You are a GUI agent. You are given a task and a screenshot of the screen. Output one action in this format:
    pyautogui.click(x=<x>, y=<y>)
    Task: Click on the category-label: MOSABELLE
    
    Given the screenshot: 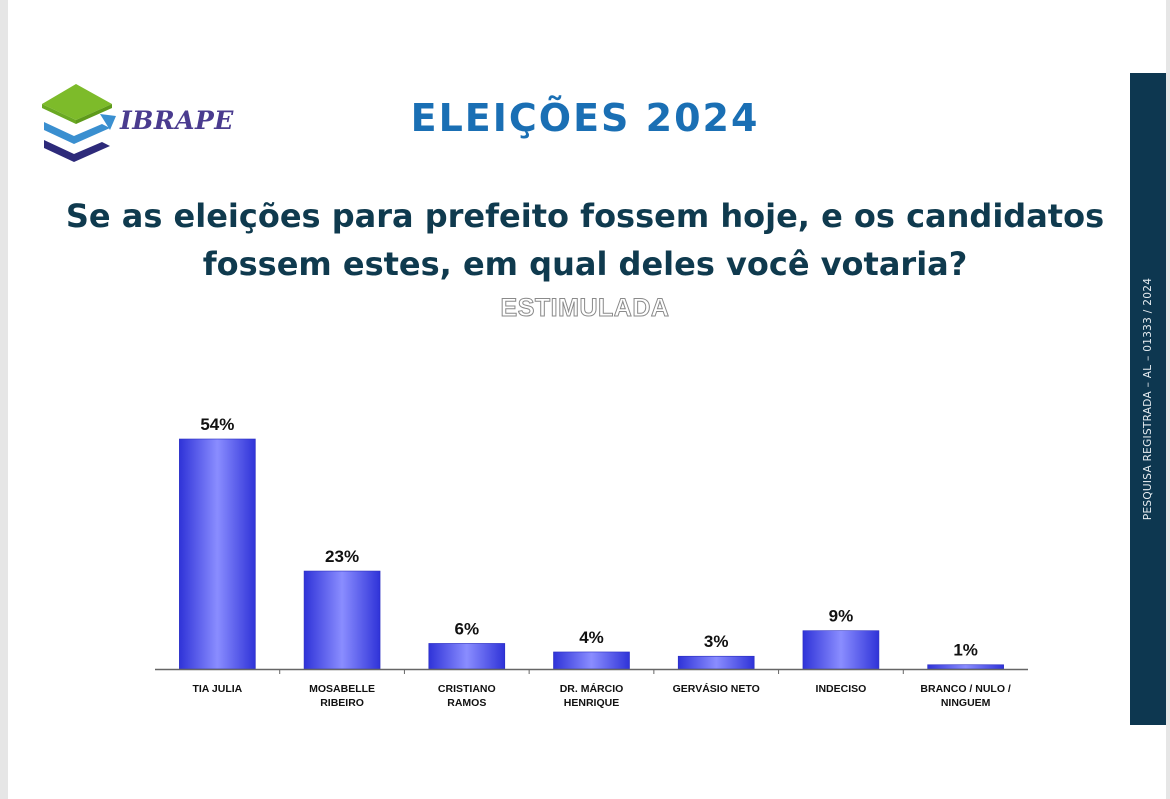 What is the action you would take?
    pyautogui.click(x=342, y=689)
    